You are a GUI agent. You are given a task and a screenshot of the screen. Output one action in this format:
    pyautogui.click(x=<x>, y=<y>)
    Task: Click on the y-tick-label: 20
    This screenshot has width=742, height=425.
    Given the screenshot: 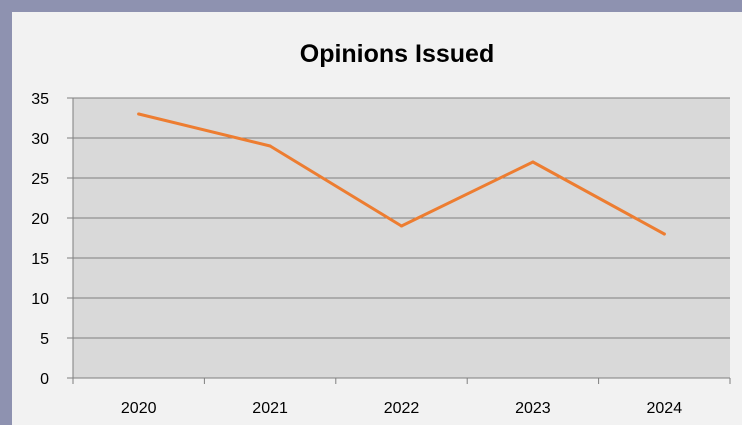 What is the action you would take?
    pyautogui.click(x=40, y=219)
    